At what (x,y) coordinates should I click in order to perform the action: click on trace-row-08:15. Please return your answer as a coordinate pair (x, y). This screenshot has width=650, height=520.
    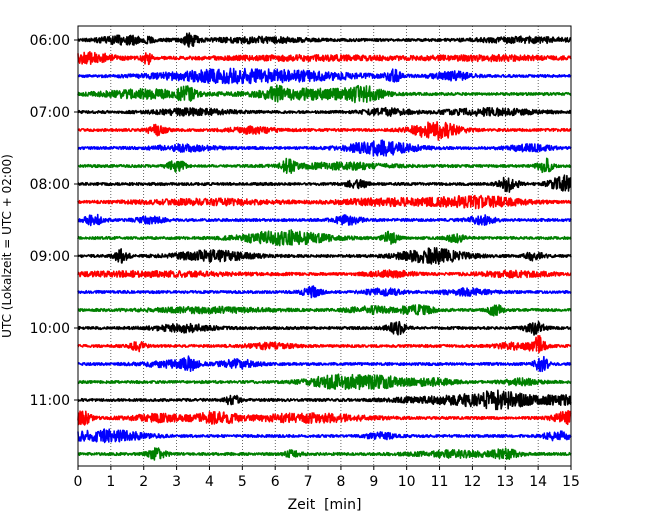
    Looking at the image, I should click on (324, 202).